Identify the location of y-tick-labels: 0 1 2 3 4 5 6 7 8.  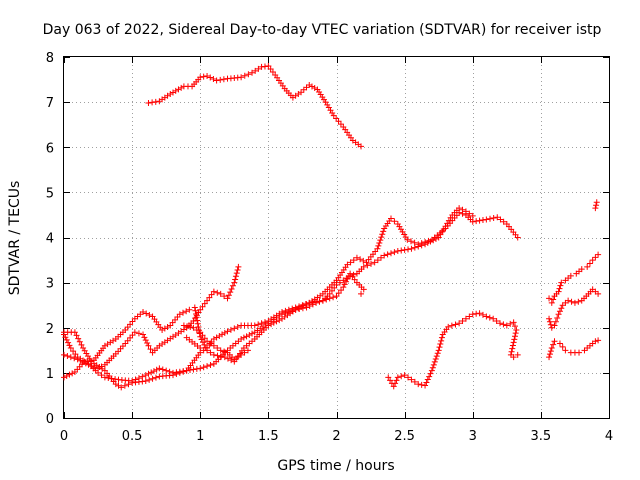
(50, 239).